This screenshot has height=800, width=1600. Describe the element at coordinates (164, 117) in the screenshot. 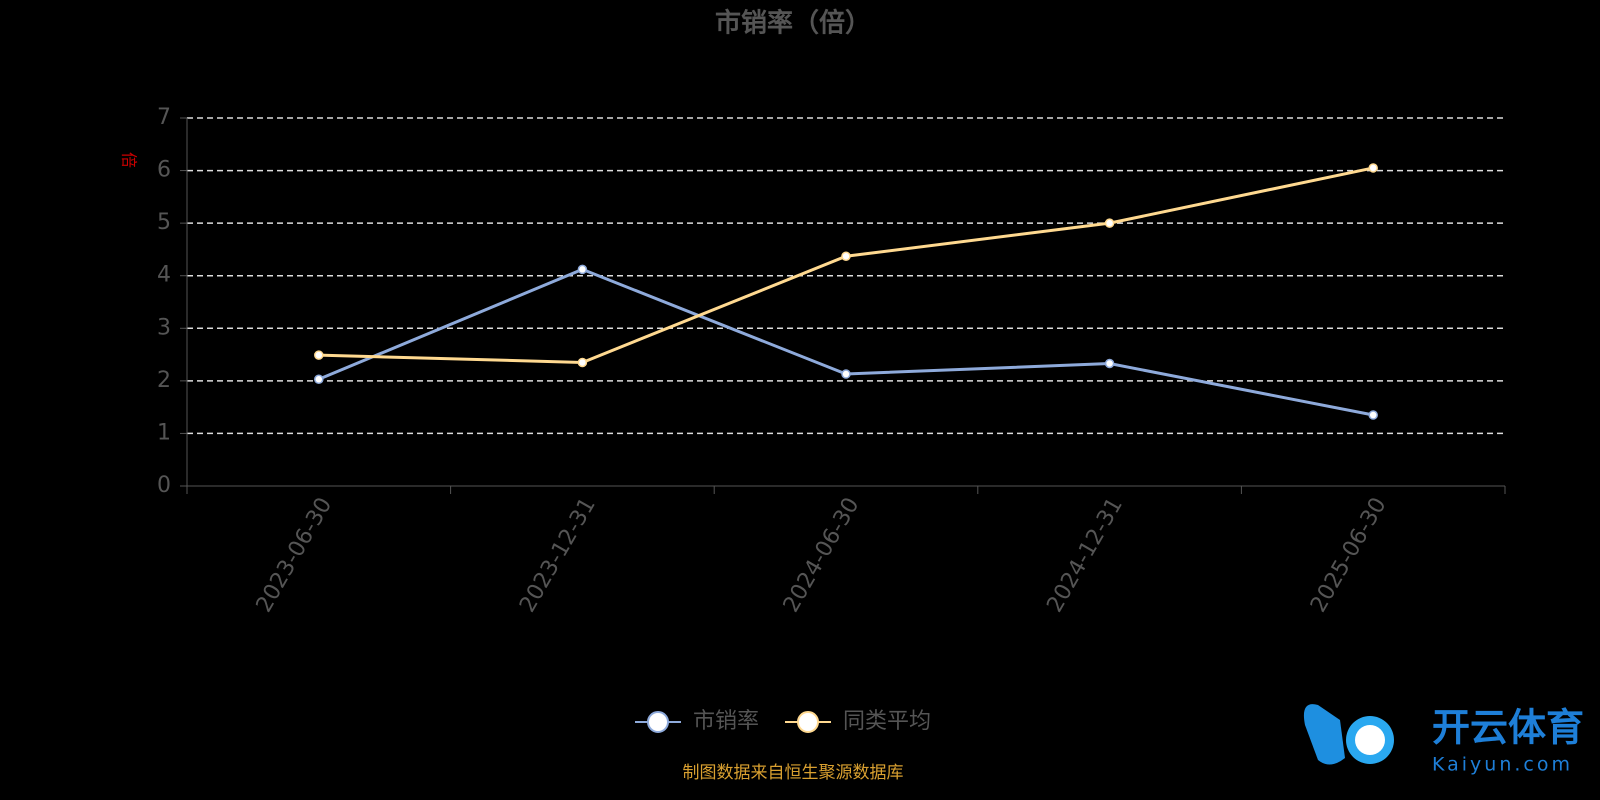

I see `y-tick-label: 7` at that location.